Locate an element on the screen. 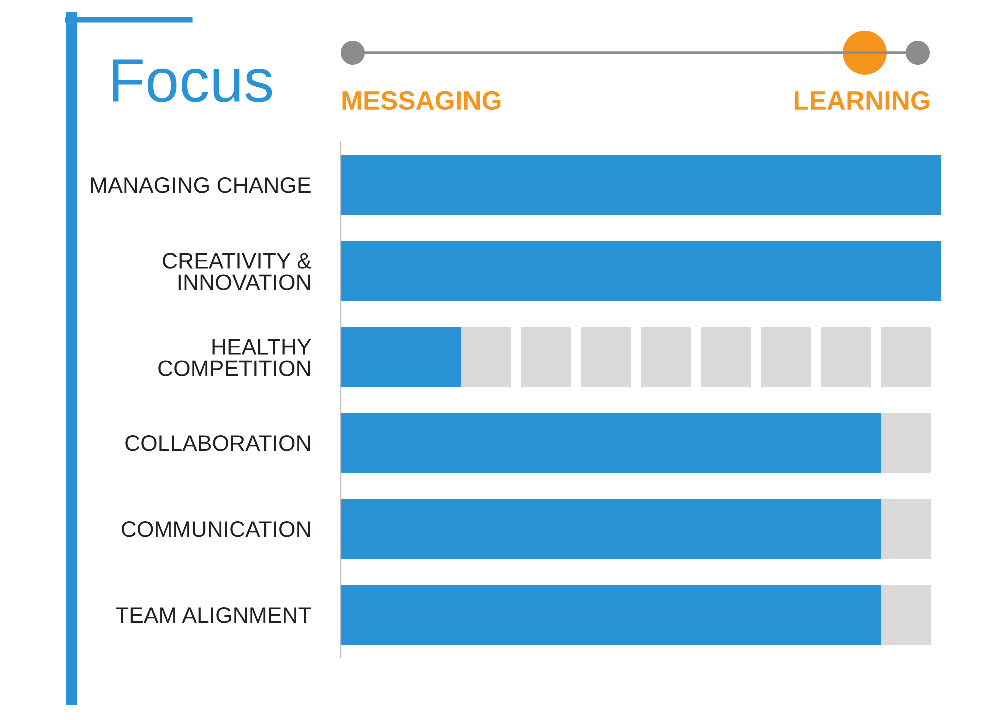 The width and height of the screenshot is (1000, 720). y-tick-label: HEALTHY COMPETITION is located at coordinates (235, 357).